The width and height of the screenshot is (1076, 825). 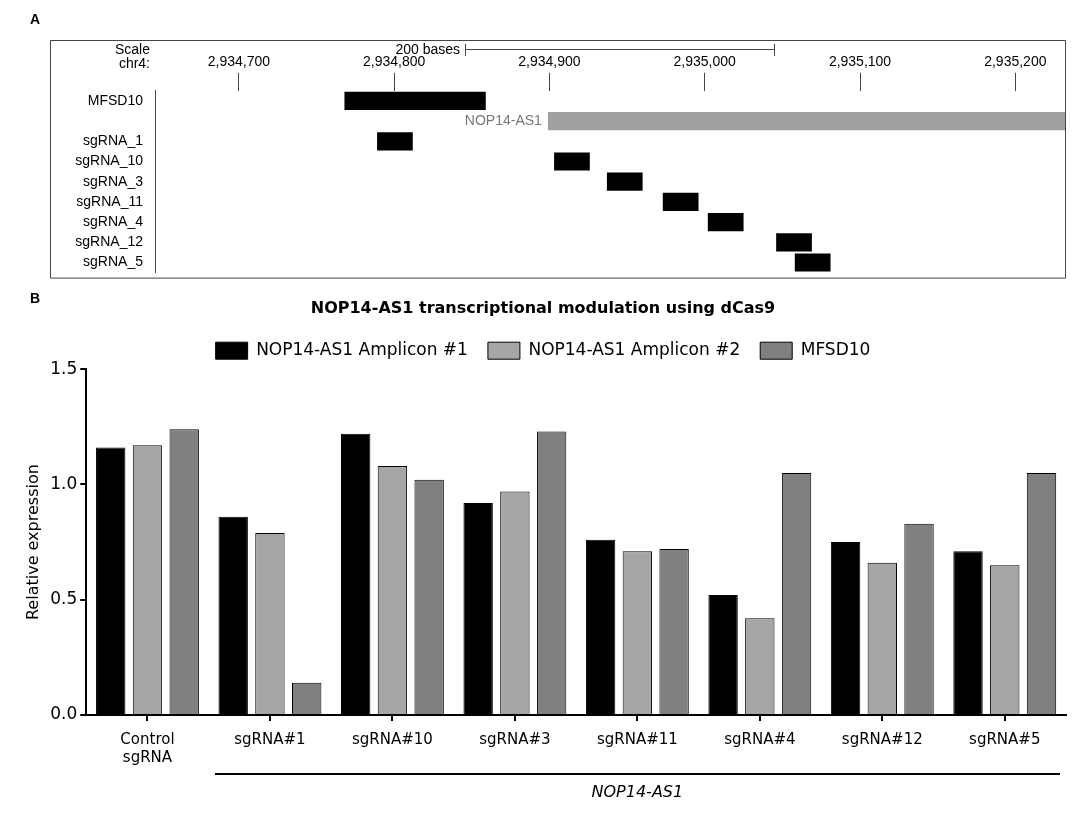 What do you see at coordinates (35, 297) in the screenshot?
I see `text: B` at bounding box center [35, 297].